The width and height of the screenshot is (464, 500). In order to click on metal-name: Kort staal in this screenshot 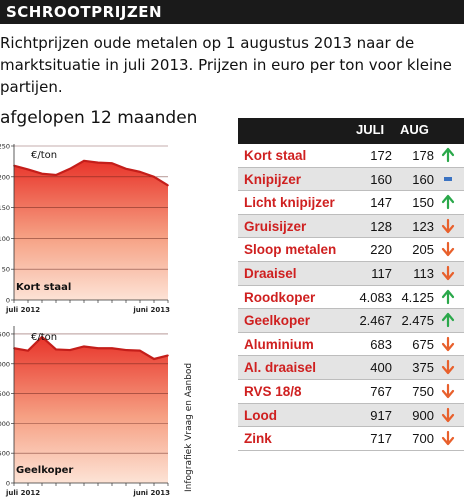, I will do `click(275, 155)`.